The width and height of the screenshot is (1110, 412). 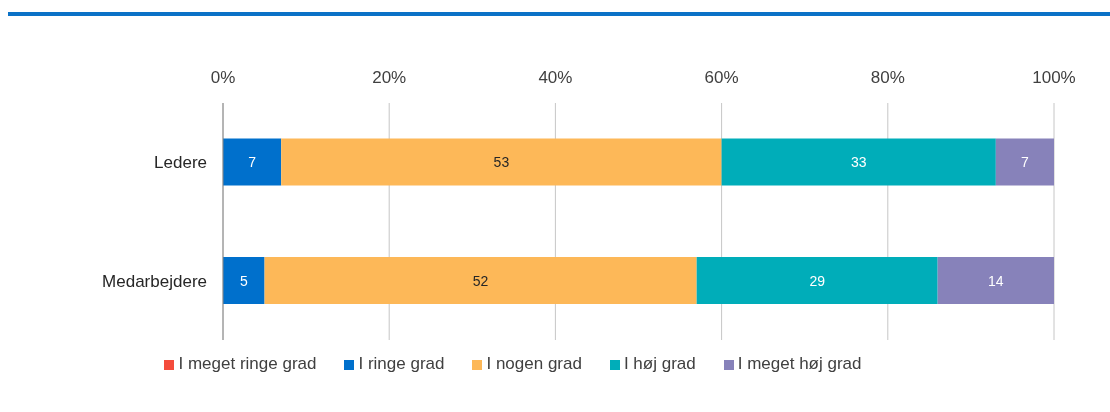 I want to click on legend-label: I ringe grad, so click(x=401, y=363).